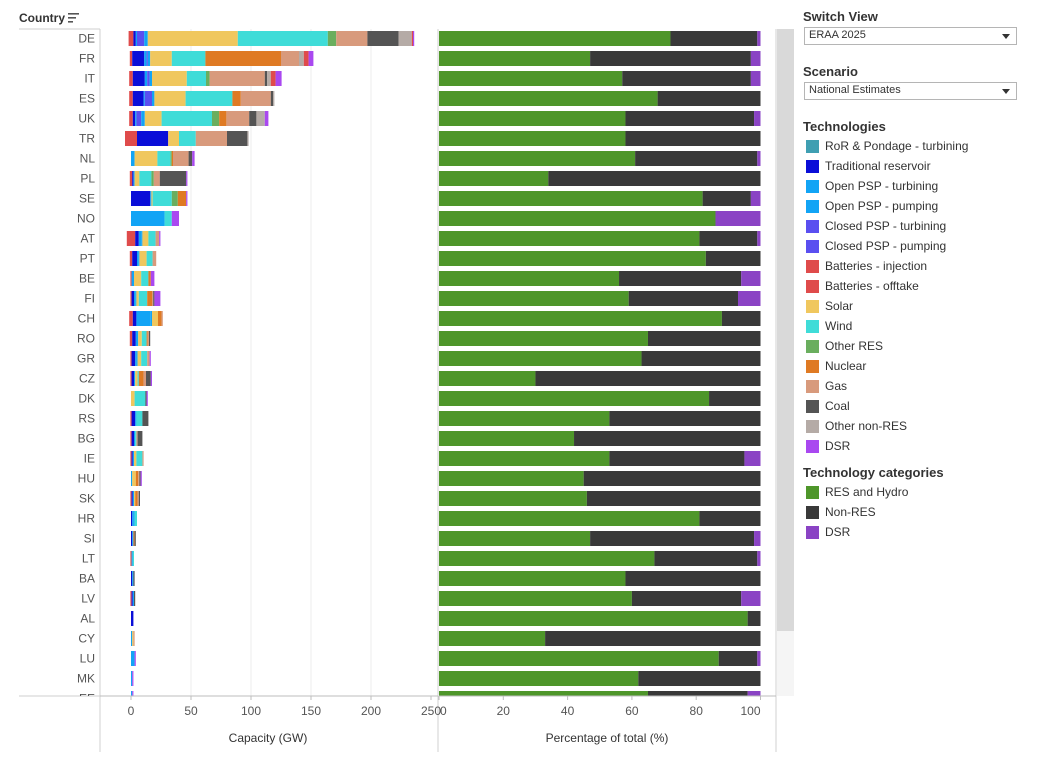 The height and width of the screenshot is (774, 1040). I want to click on percent-tick-100: 100, so click(750, 711).